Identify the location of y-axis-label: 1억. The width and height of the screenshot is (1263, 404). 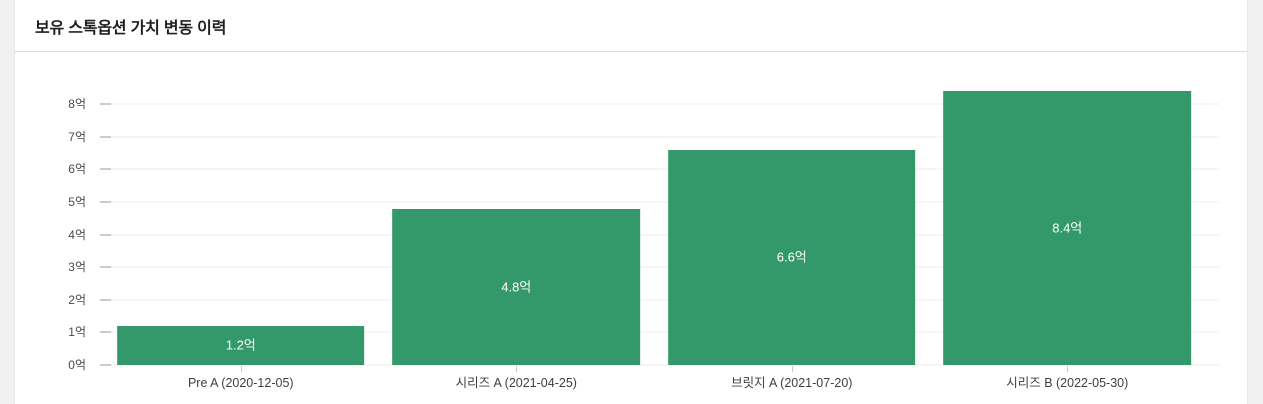
(77, 332).